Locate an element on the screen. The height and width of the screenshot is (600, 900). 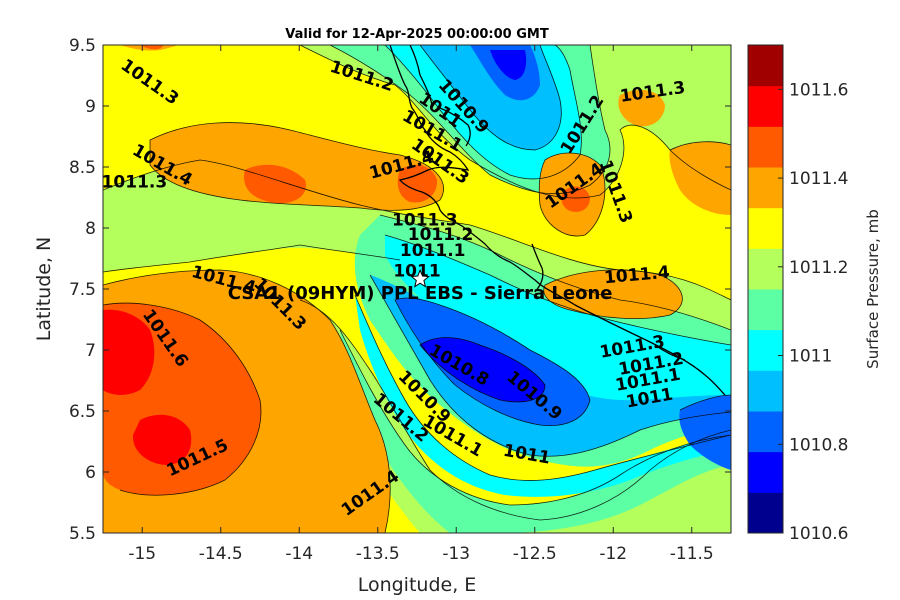
colorbar-tick-label: 1010.8 is located at coordinates (818, 445).